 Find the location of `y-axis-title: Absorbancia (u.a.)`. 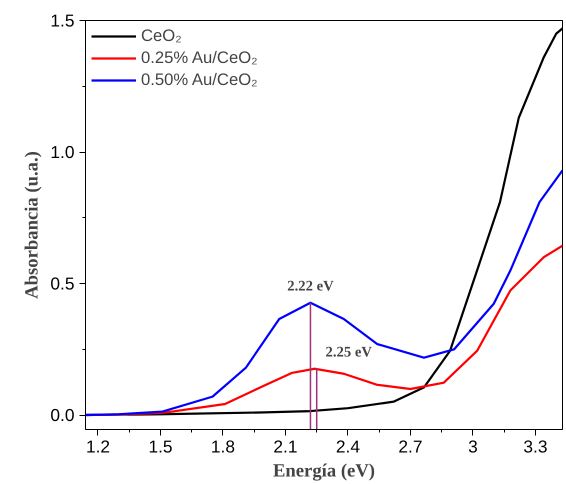

y-axis-title: Absorbancia (u.a.) is located at coordinates (31, 225).